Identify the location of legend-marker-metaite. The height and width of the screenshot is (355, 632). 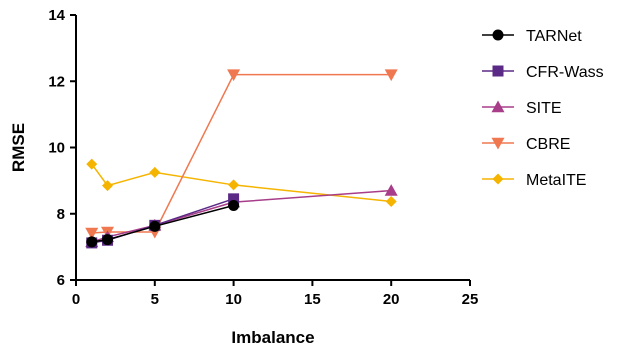
(498, 179).